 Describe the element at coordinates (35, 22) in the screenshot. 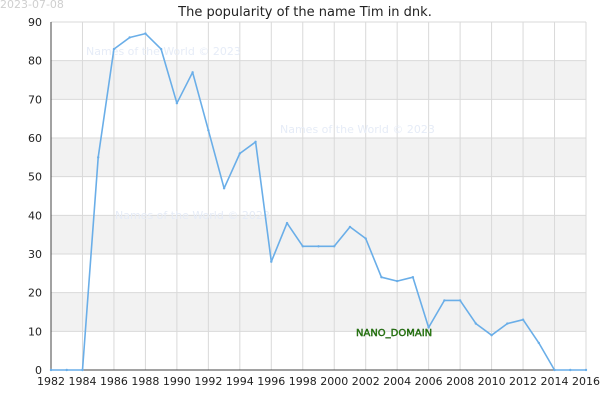

I see `y-tick-label: 90` at that location.